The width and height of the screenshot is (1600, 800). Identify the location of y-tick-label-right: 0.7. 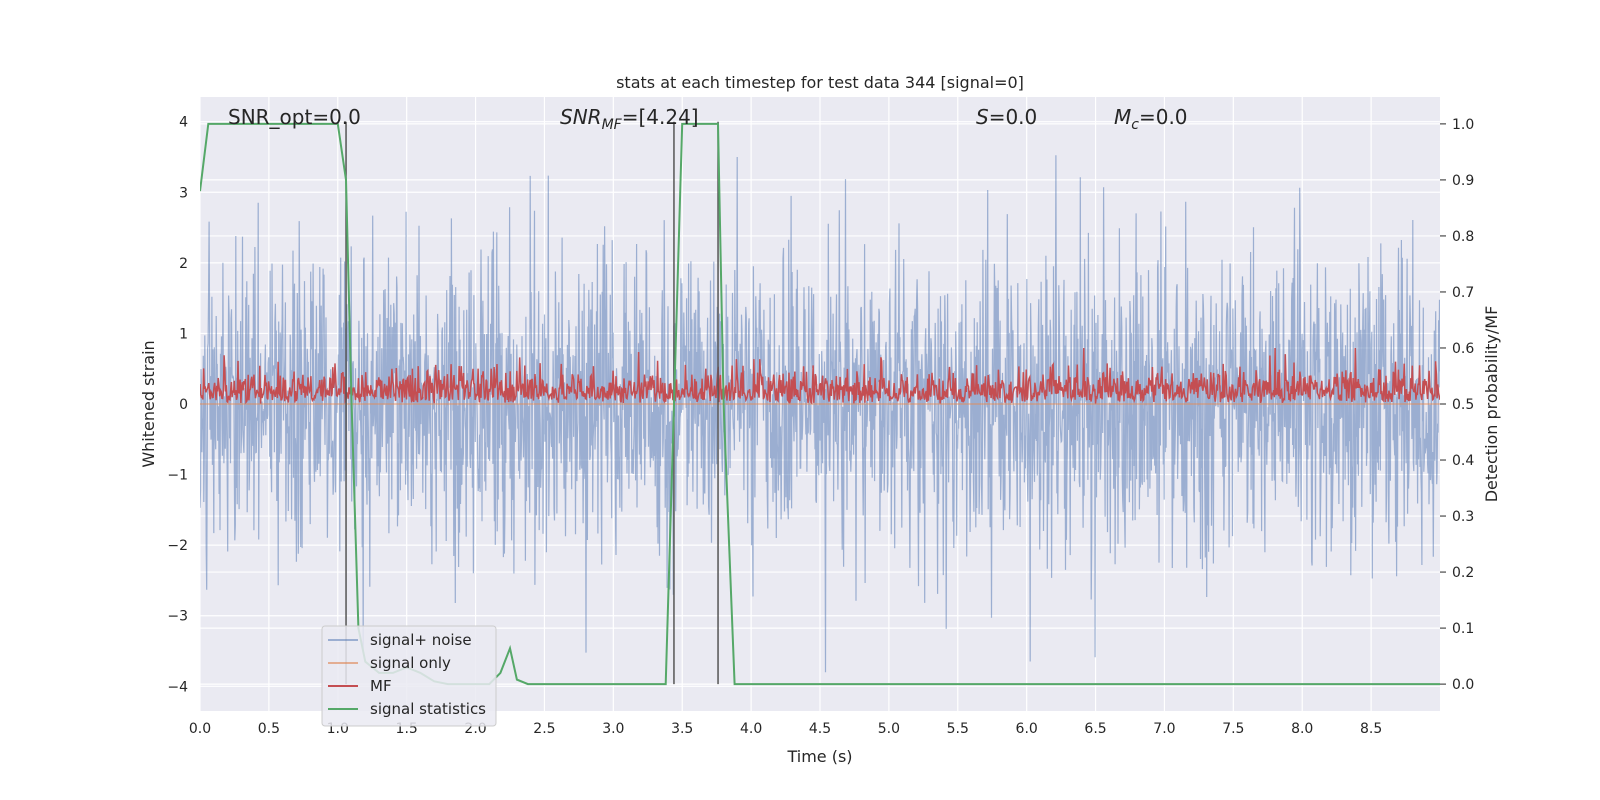
(1463, 293).